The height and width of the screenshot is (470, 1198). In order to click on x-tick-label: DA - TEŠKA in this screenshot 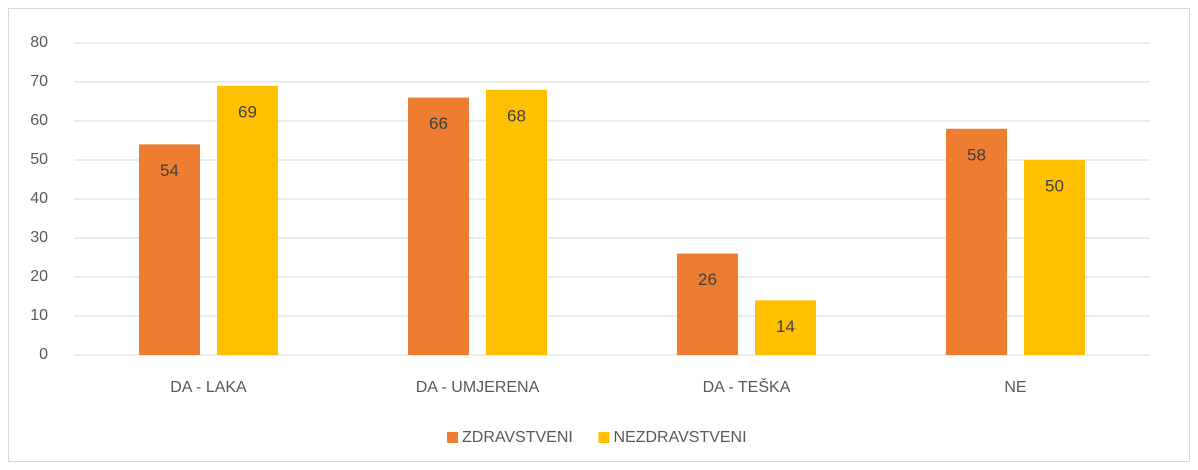, I will do `click(747, 386)`.